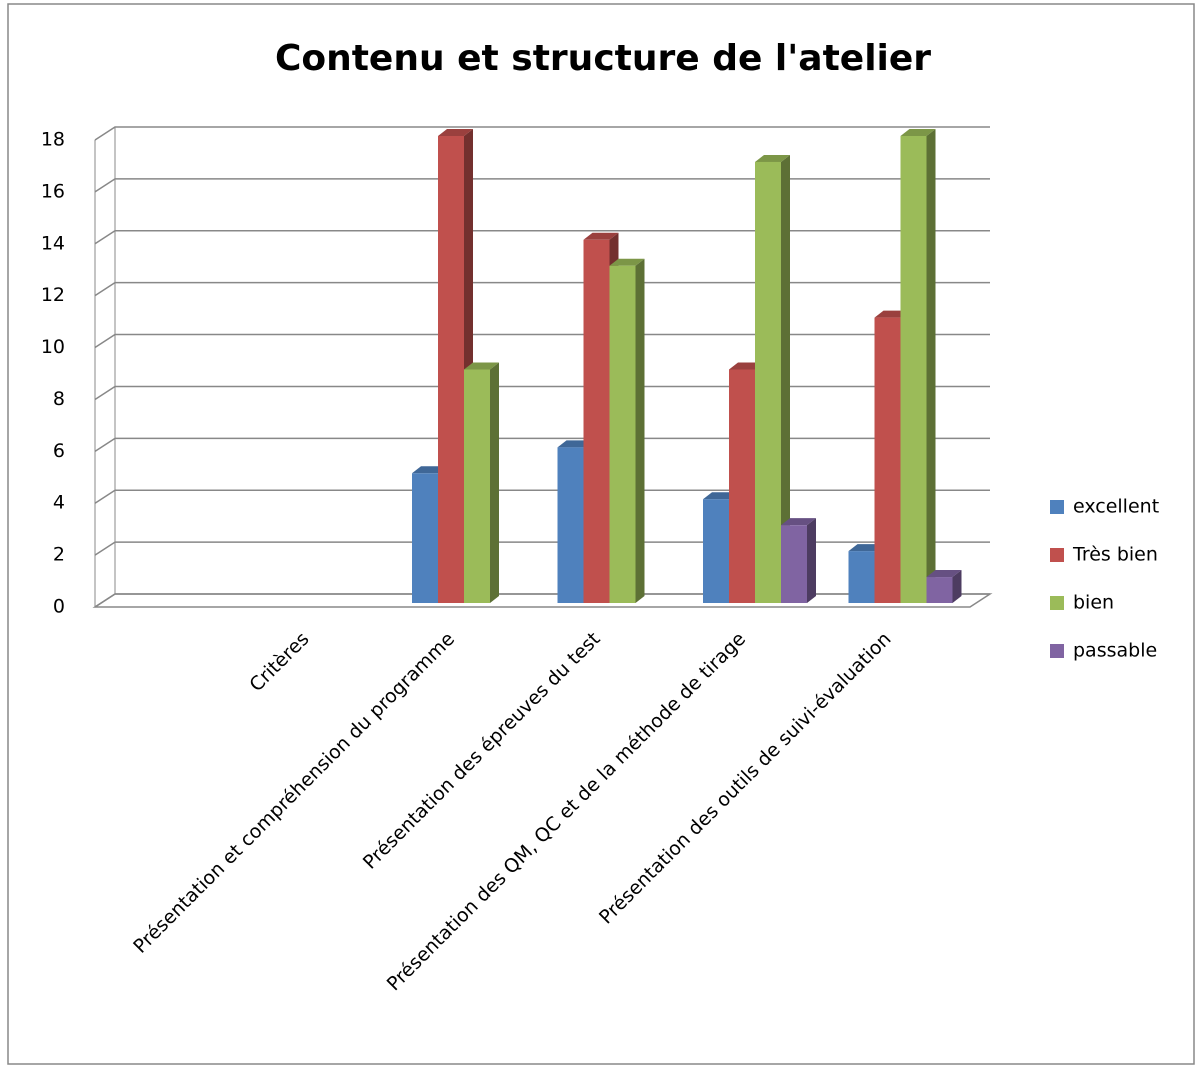 This screenshot has height=1070, width=1197. I want to click on y-tick-label: 10, so click(53, 347).